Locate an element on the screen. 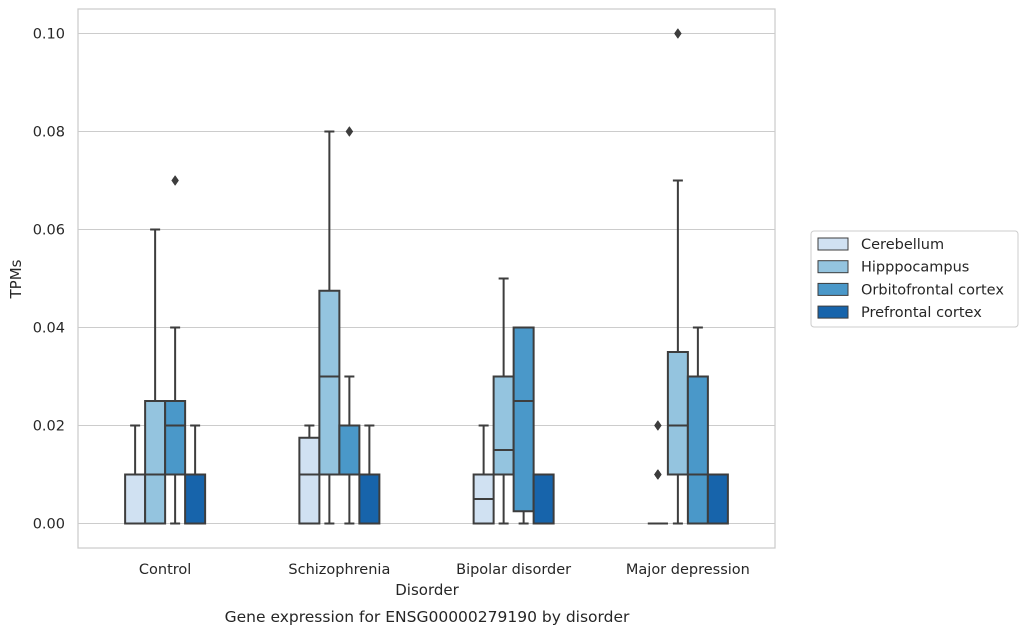  y-axis-label: TPMs is located at coordinates (16, 279).